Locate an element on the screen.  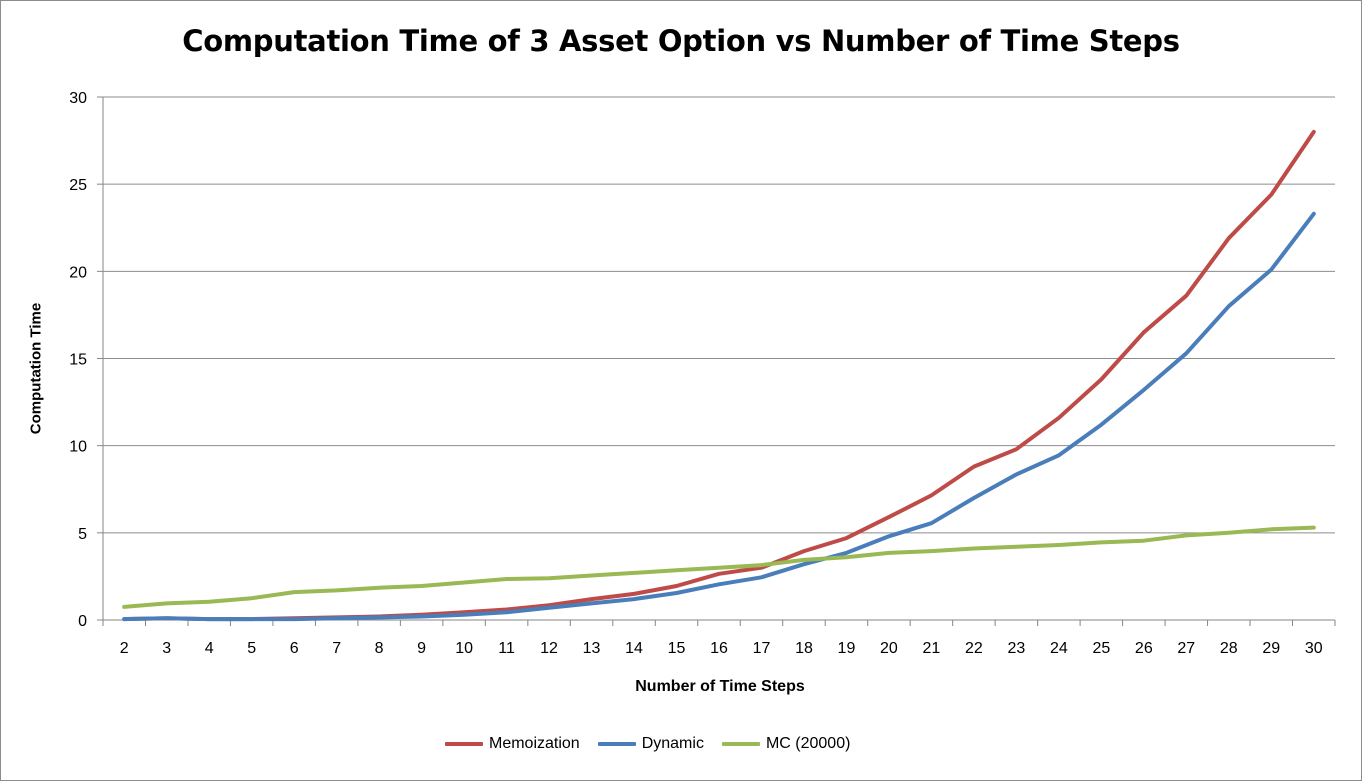
x-tick-label: 29 is located at coordinates (1271, 648).